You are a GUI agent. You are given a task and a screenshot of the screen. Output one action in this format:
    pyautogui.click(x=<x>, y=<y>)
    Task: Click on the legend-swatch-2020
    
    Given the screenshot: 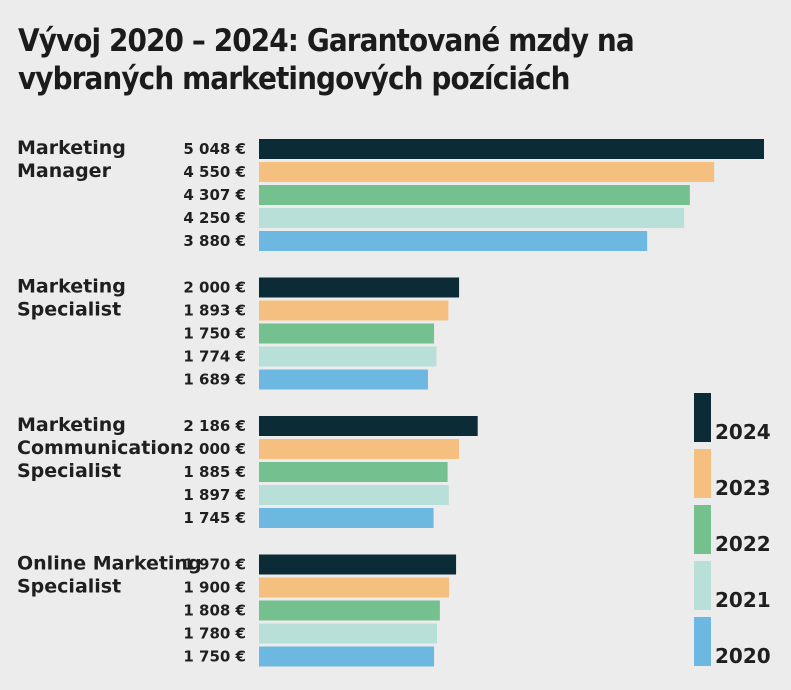 What is the action you would take?
    pyautogui.click(x=702, y=641)
    